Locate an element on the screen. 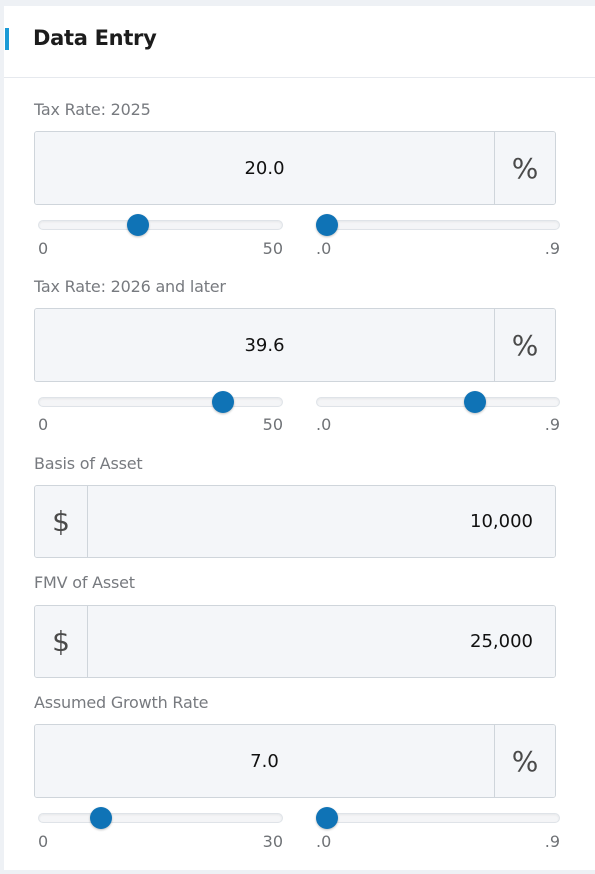 The width and height of the screenshot is (595, 874). growth-input: 7.0 is located at coordinates (264, 761).